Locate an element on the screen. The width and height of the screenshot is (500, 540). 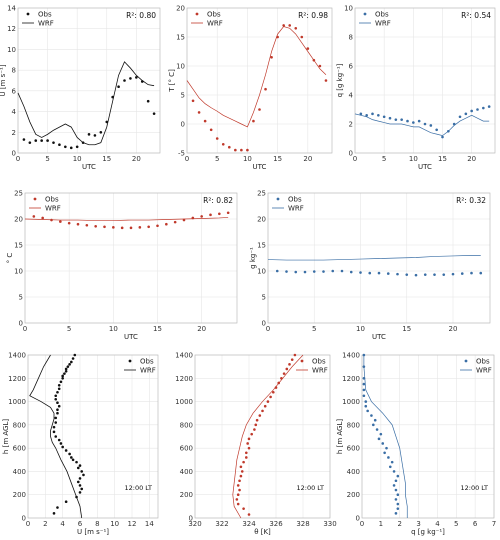
y-tick-label: 20 is located at coordinates (18, 220).